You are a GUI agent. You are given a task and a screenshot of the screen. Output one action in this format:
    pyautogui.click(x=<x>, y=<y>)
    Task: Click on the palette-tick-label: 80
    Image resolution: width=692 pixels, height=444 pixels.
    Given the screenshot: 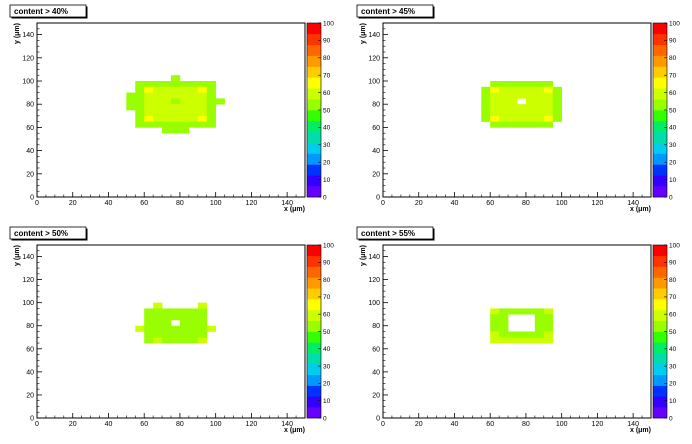 What is the action you would take?
    pyautogui.click(x=673, y=280)
    